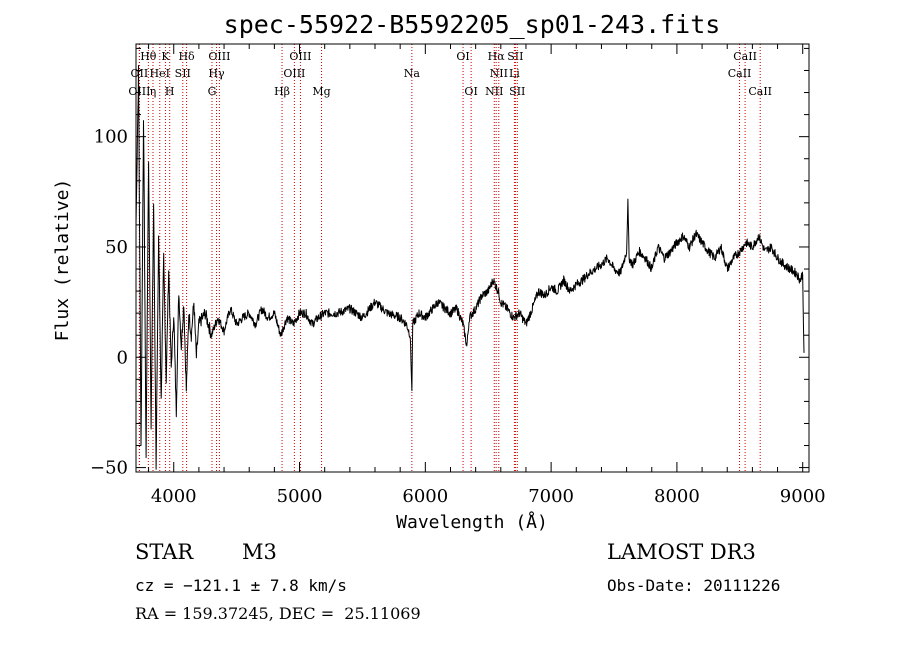 The height and width of the screenshot is (649, 900). What do you see at coordinates (300, 496) in the screenshot?
I see `x-tick-label-1: 5000` at bounding box center [300, 496].